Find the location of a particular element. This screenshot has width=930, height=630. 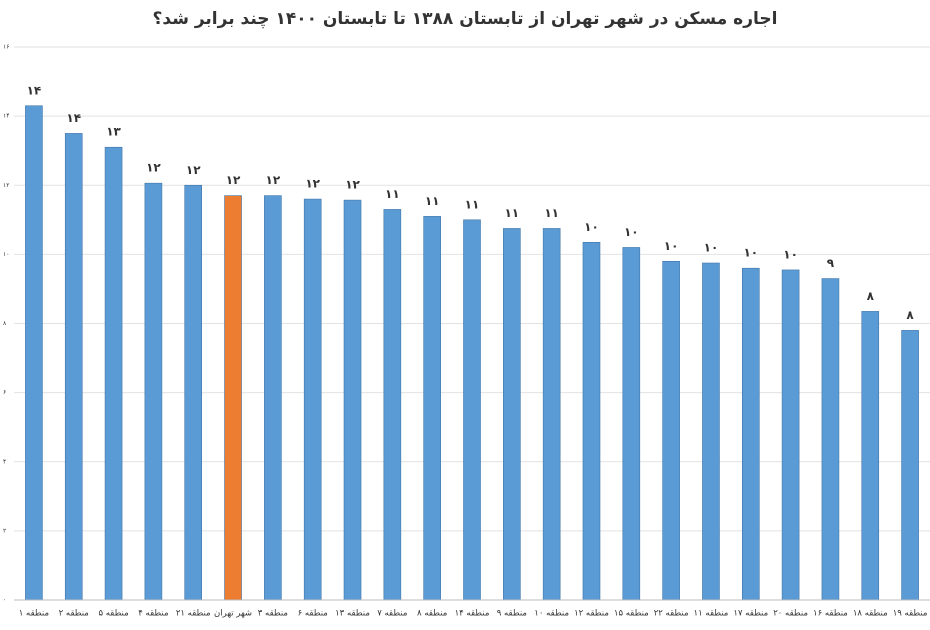

x-tick-label: منطقه ۱۵ is located at coordinates (631, 614).